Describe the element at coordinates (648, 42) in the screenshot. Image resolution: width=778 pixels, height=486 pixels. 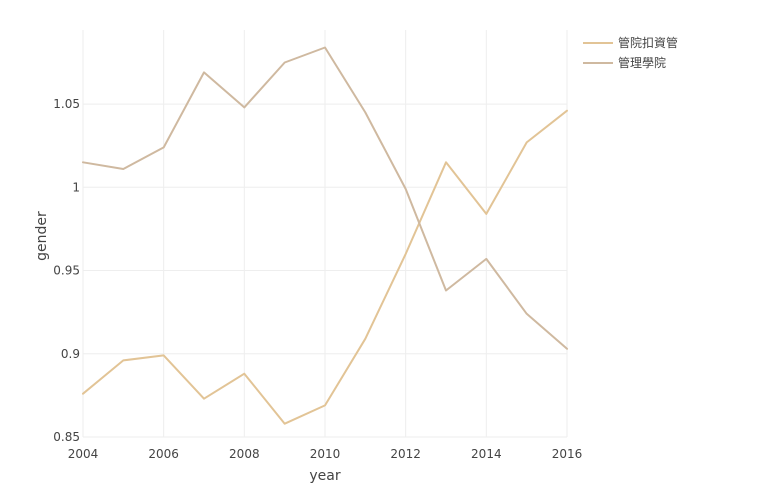
I see `legend-label: 管院扣資管` at that location.